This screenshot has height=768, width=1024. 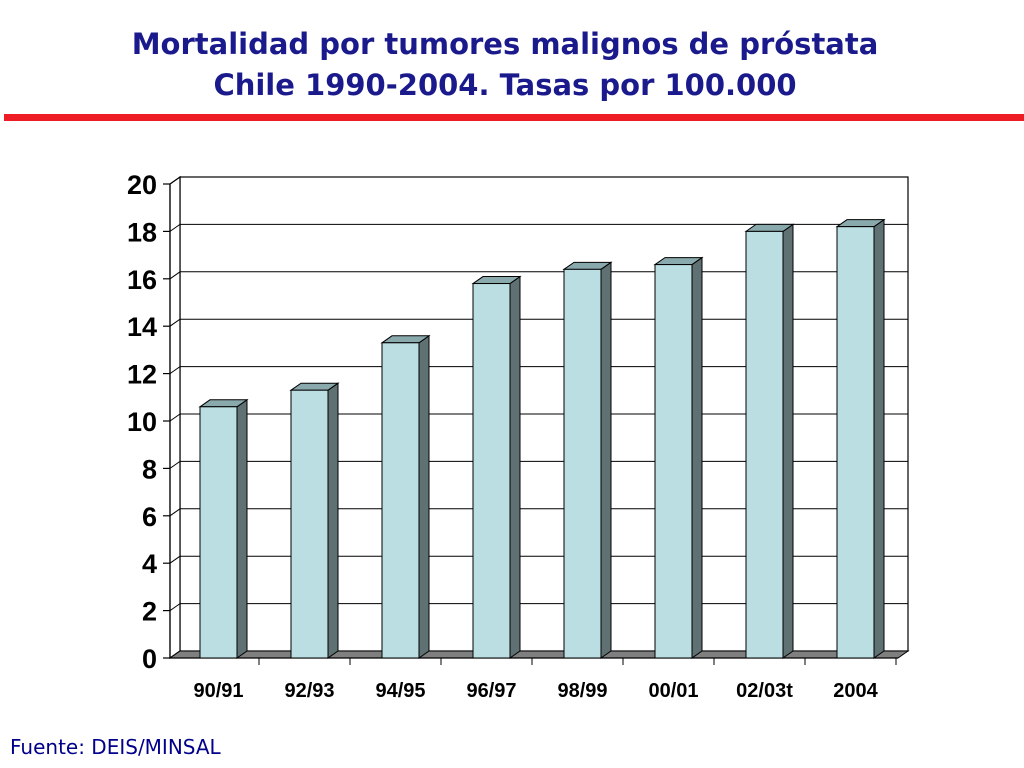 What do you see at coordinates (149, 612) in the screenshot?
I see `y-tick-label: 2` at bounding box center [149, 612].